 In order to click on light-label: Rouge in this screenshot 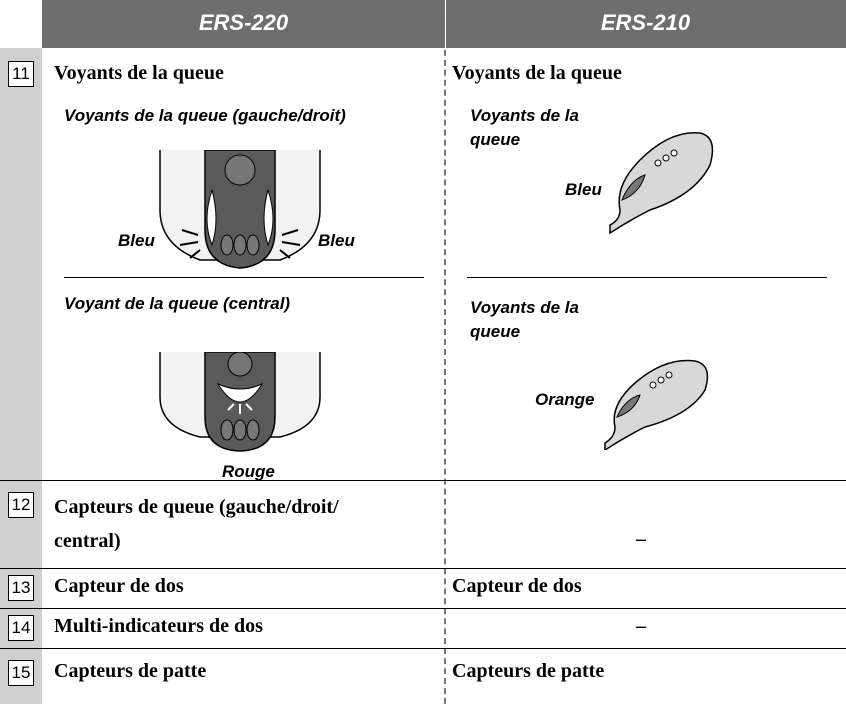, I will do `click(248, 471)`.